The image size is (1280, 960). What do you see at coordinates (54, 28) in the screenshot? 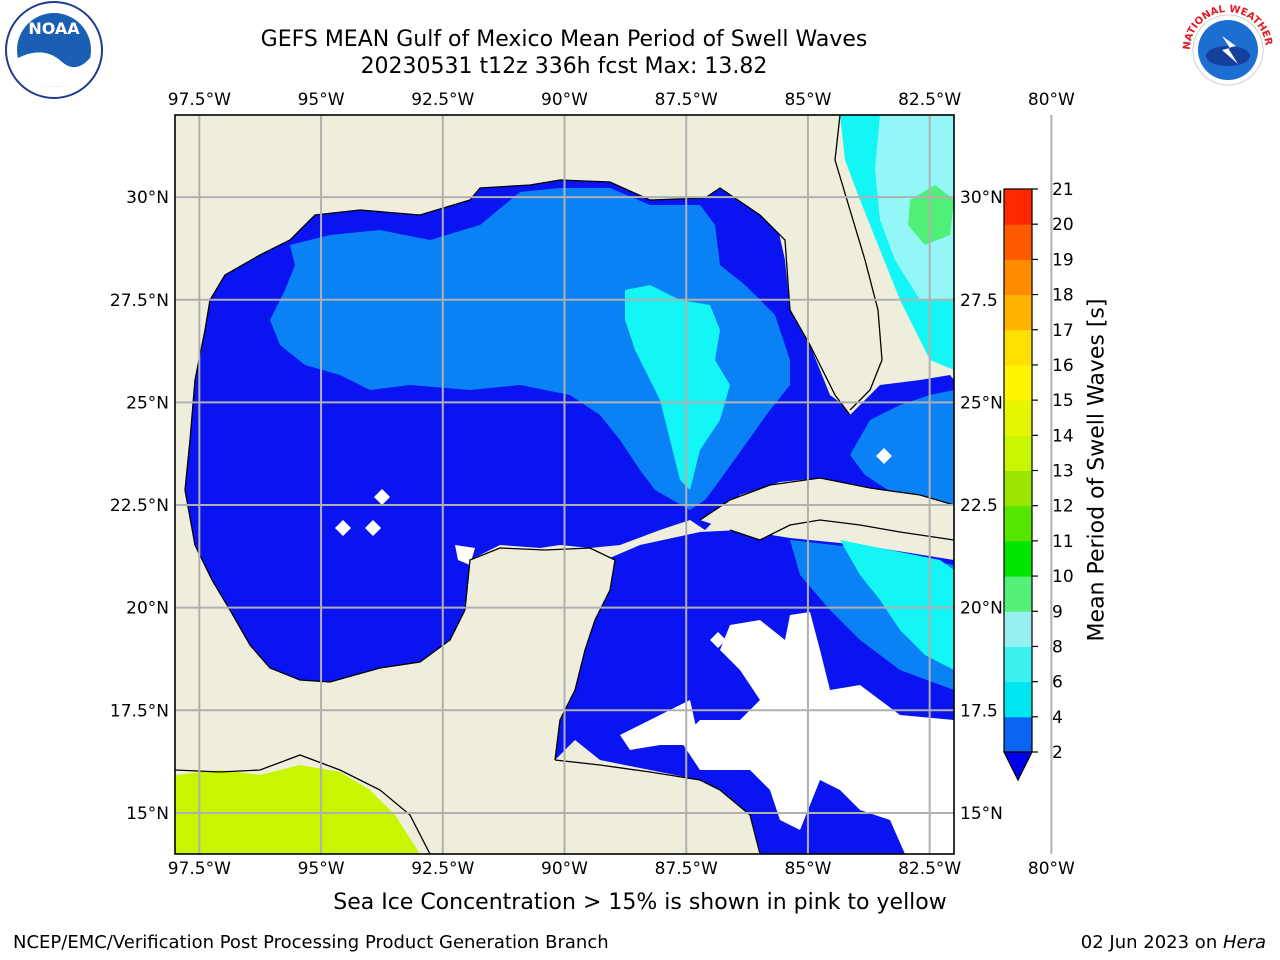
I see `noaa-logo-text: NOAA` at bounding box center [54, 28].